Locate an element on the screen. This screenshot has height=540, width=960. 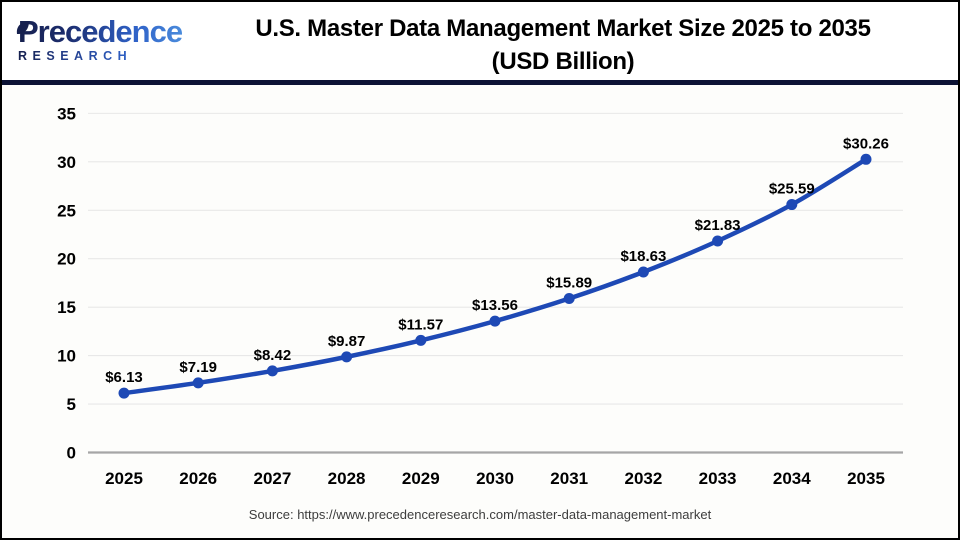
data-label: $7.19 is located at coordinates (198, 367).